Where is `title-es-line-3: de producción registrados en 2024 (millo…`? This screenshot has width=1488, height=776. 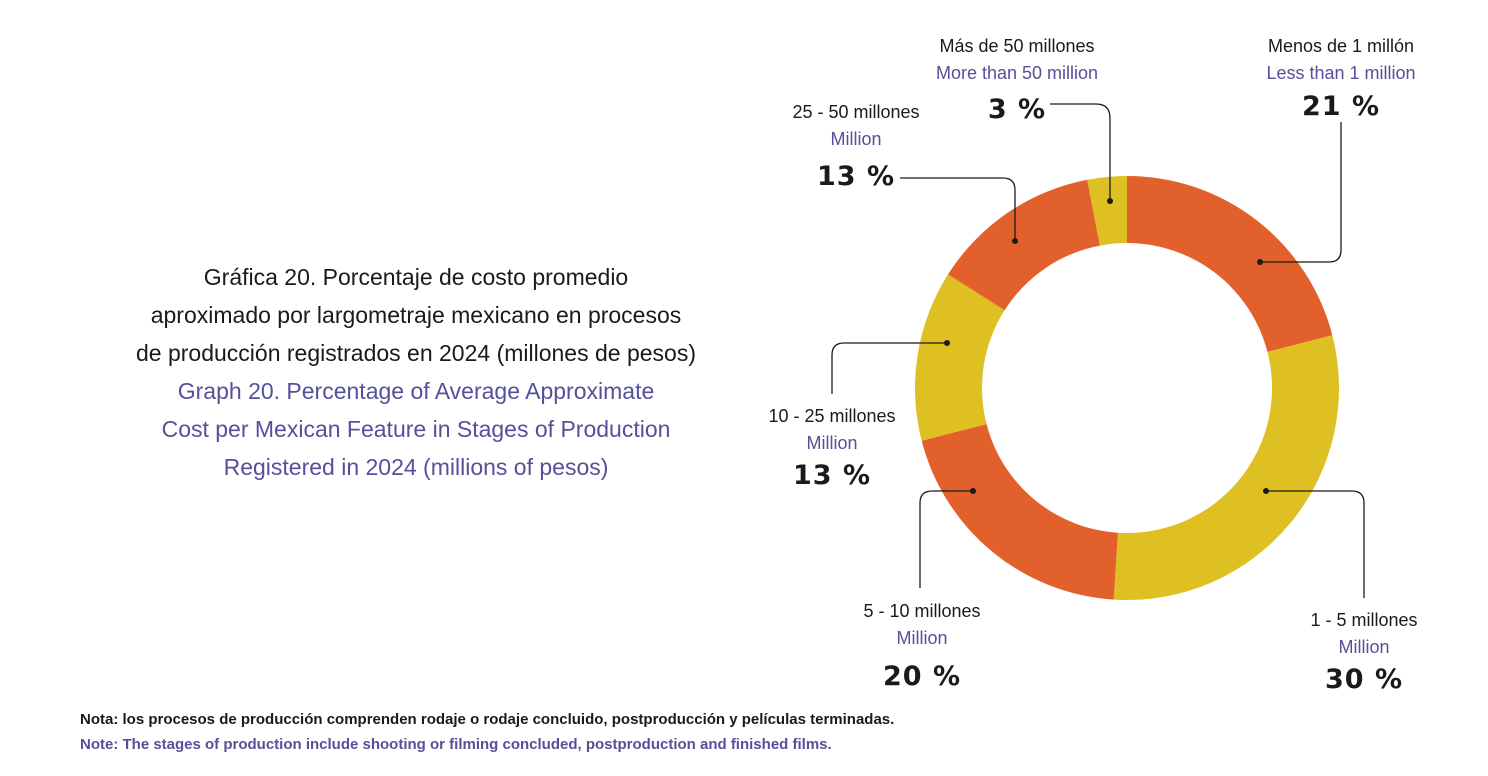 title-es-line-3: de producción registrados en 2024 (millo… is located at coordinates (416, 353).